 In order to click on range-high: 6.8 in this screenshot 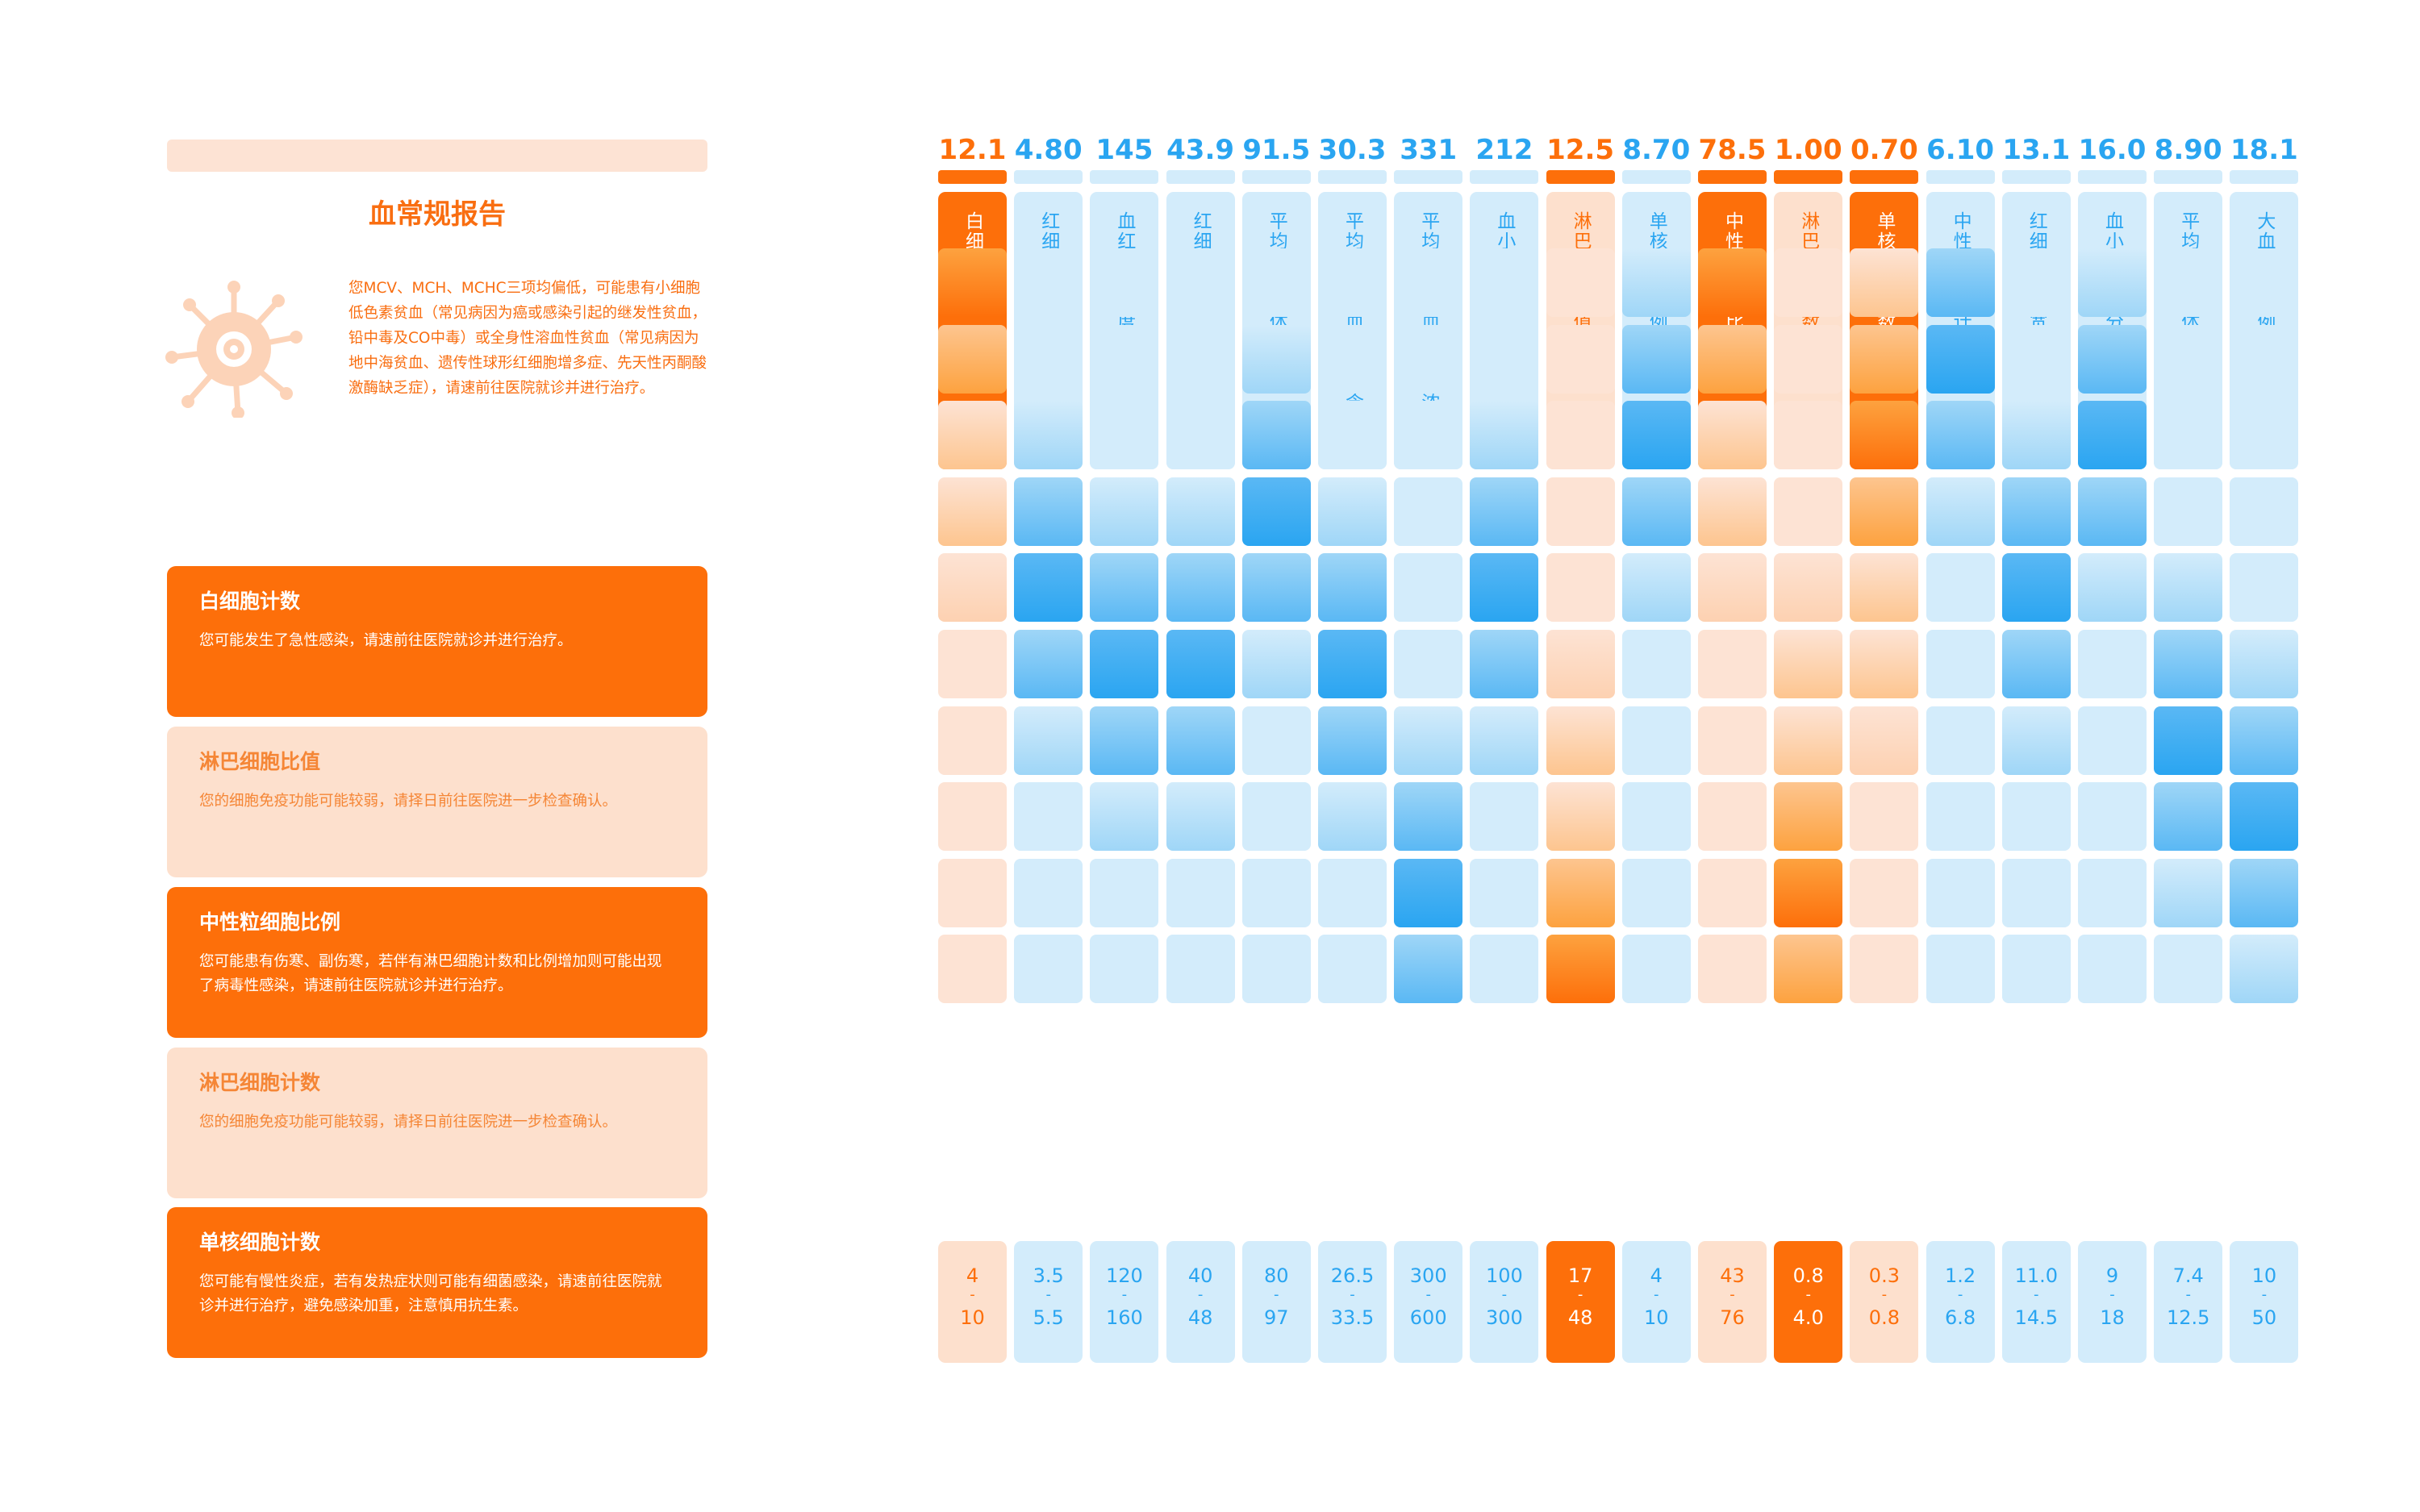, I will do `click(1961, 1317)`.